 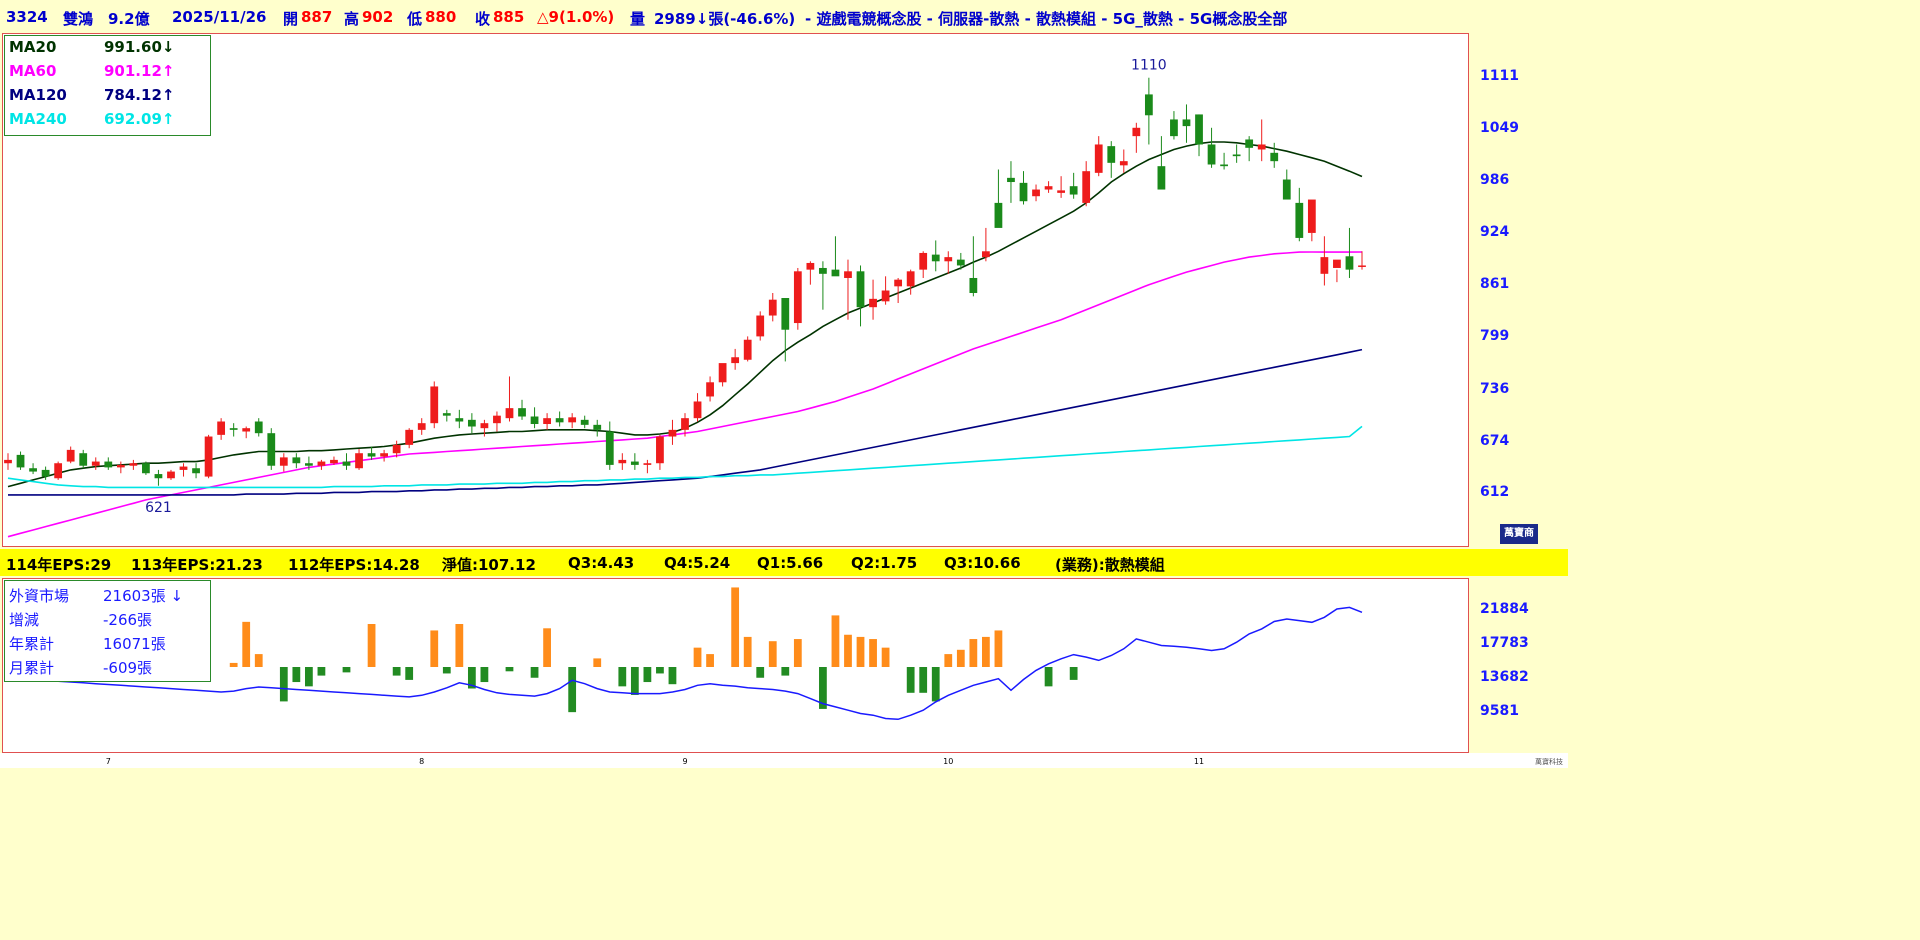 What do you see at coordinates (32, 644) in the screenshot?
I see `foreign-ytd-label: 年累計` at bounding box center [32, 644].